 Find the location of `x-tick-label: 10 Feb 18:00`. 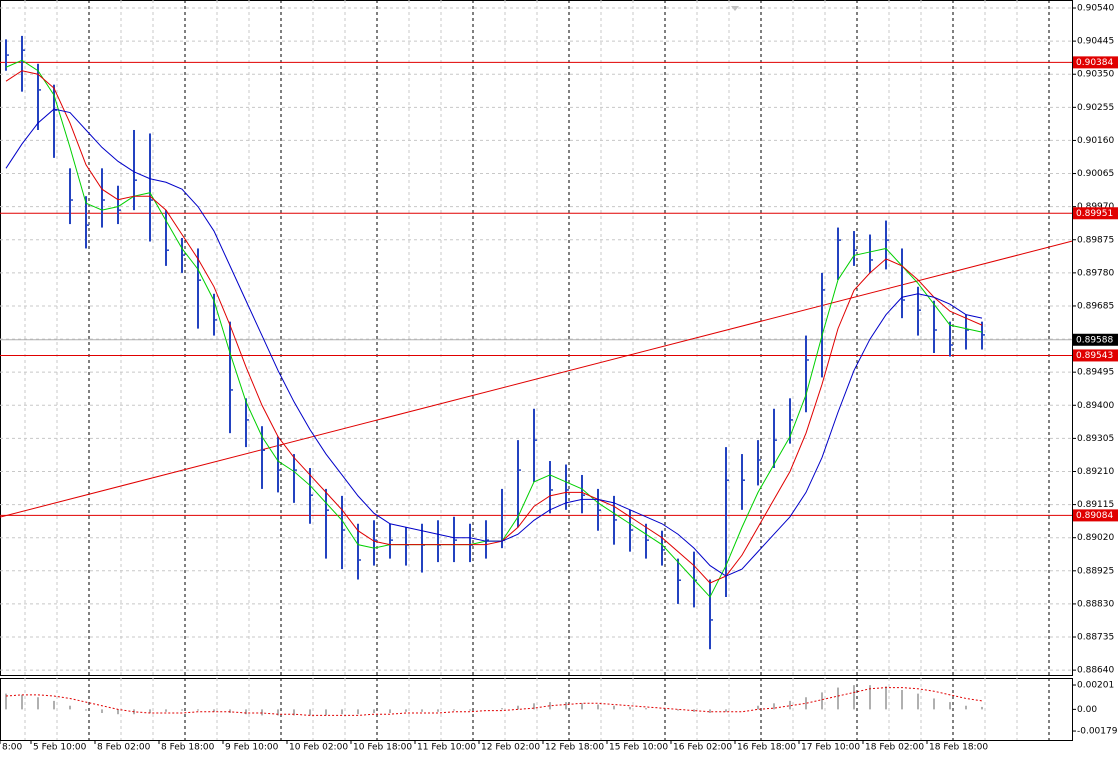

x-tick-label: 10 Feb 18:00 is located at coordinates (382, 748).